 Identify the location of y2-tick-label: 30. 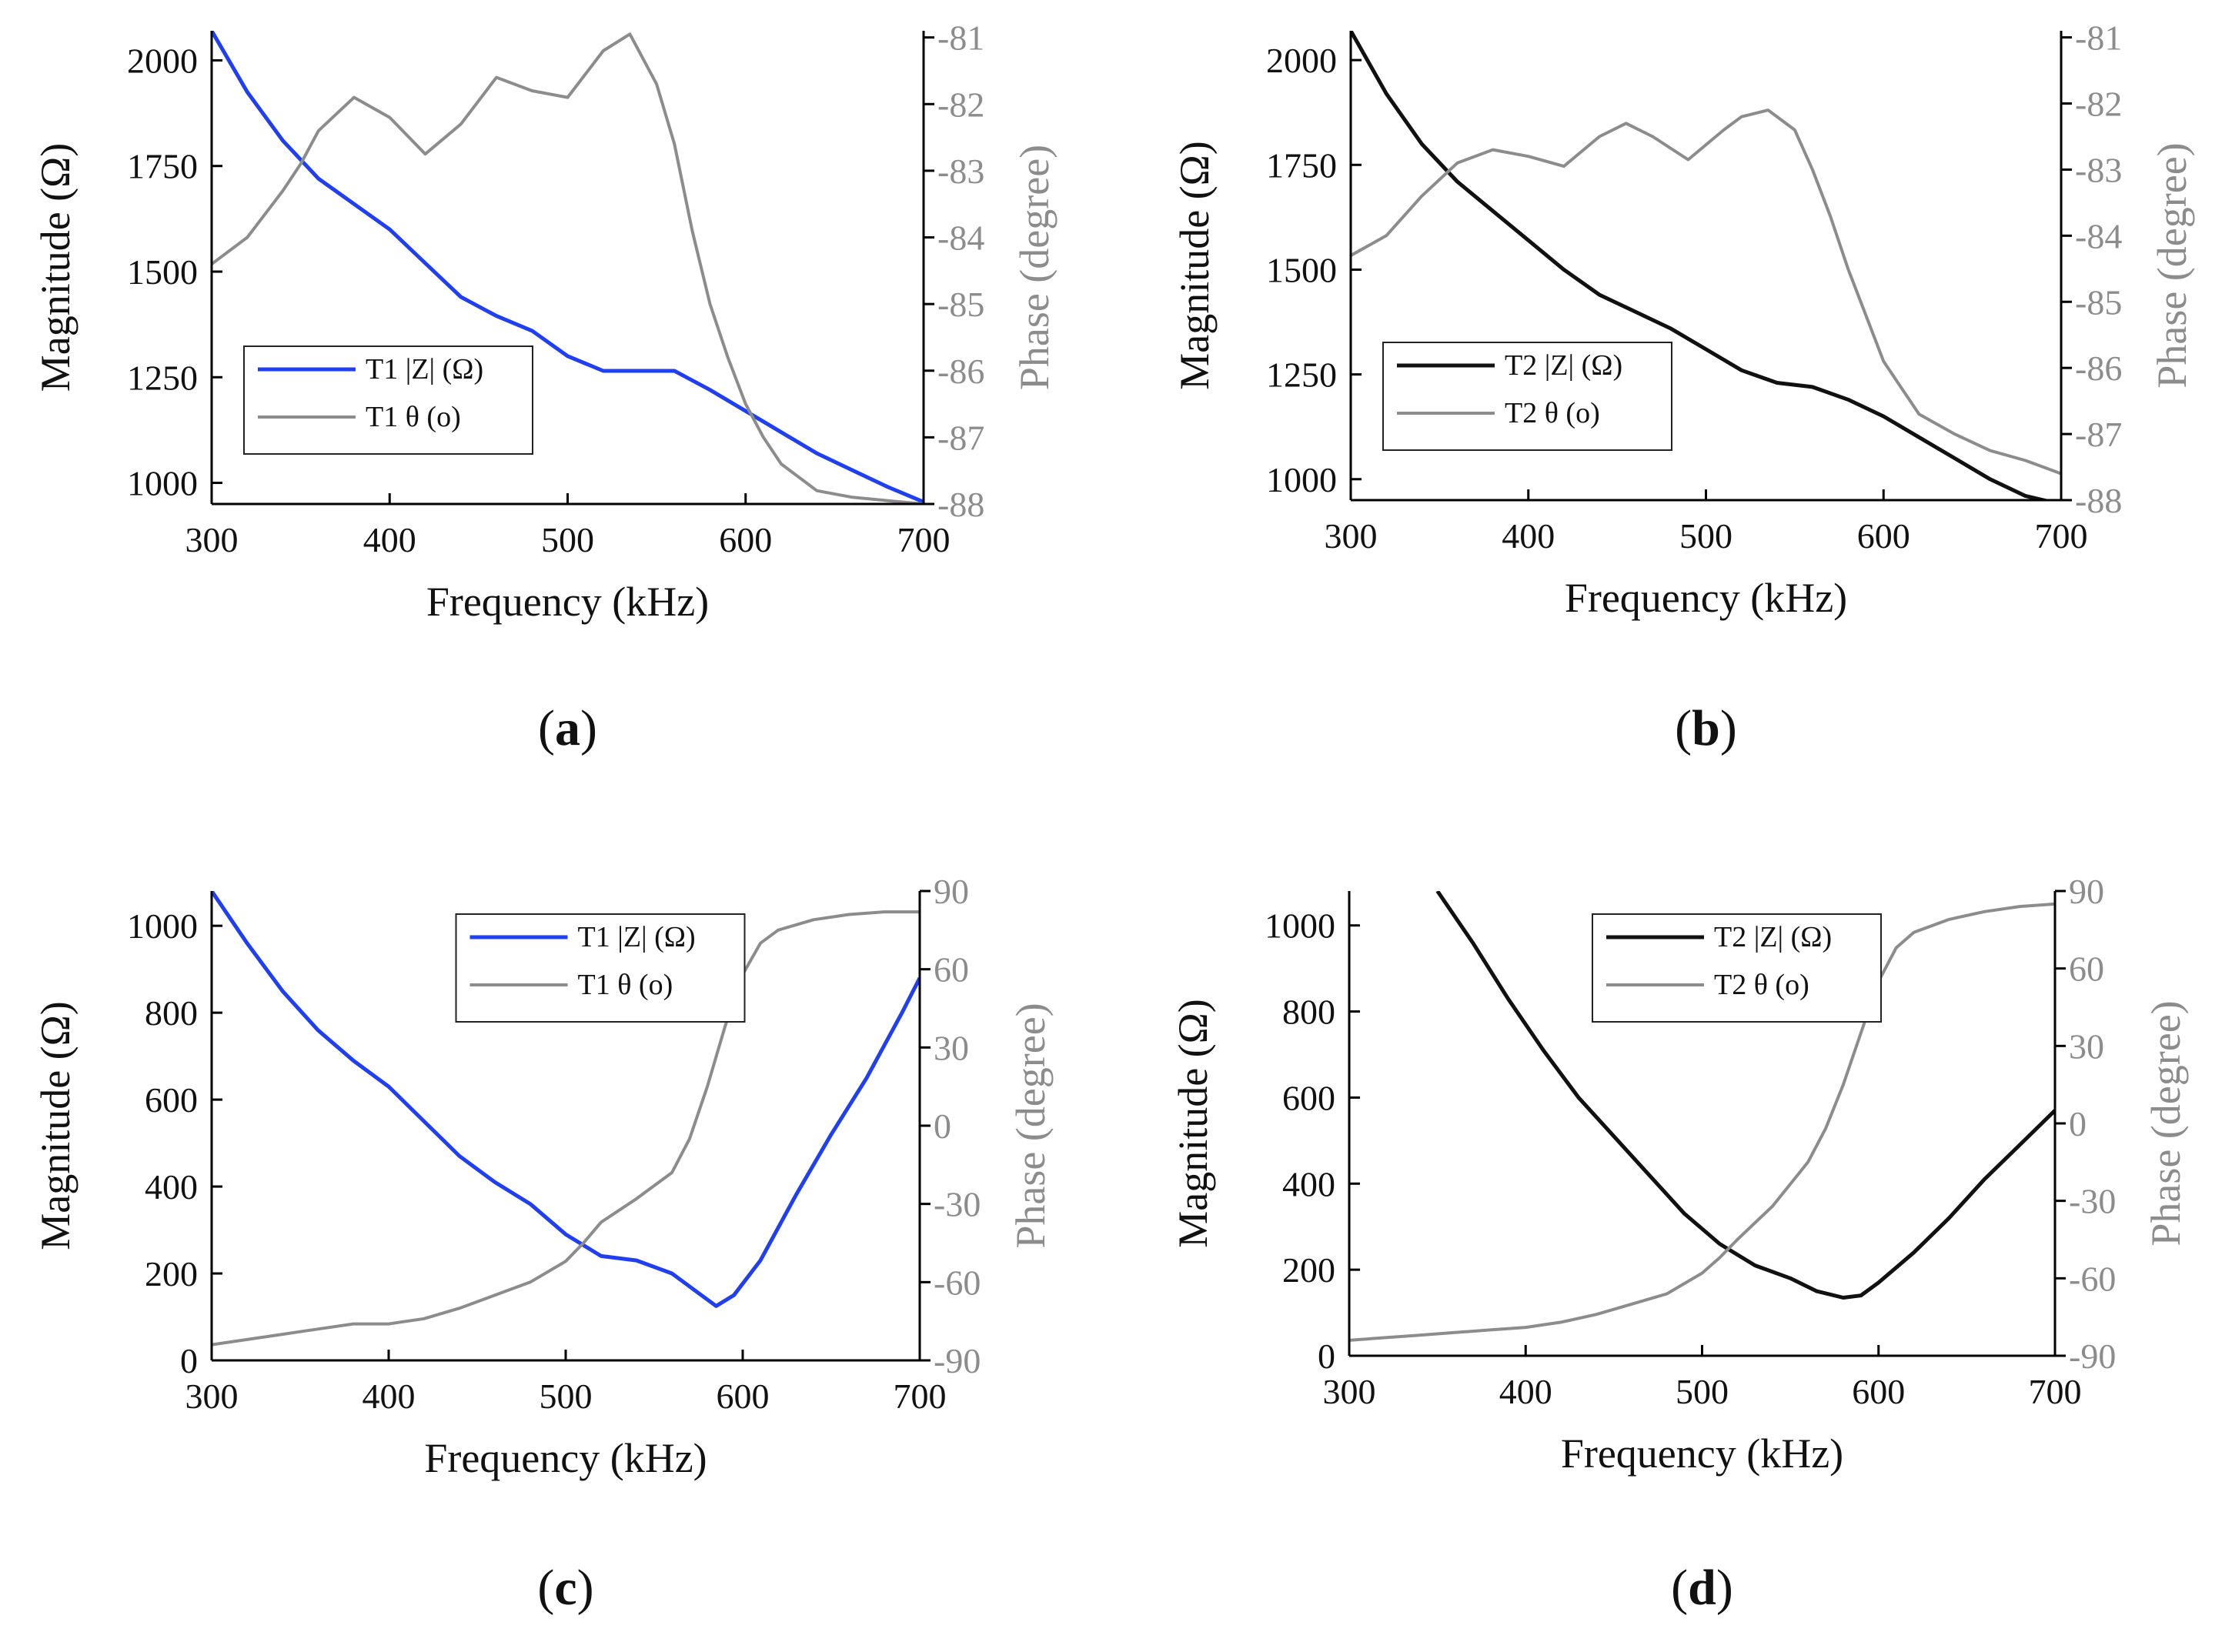
(2086, 1046).